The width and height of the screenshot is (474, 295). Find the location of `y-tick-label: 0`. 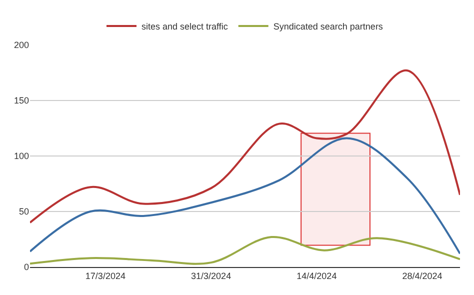

y-tick-label: 0 is located at coordinates (26, 267).